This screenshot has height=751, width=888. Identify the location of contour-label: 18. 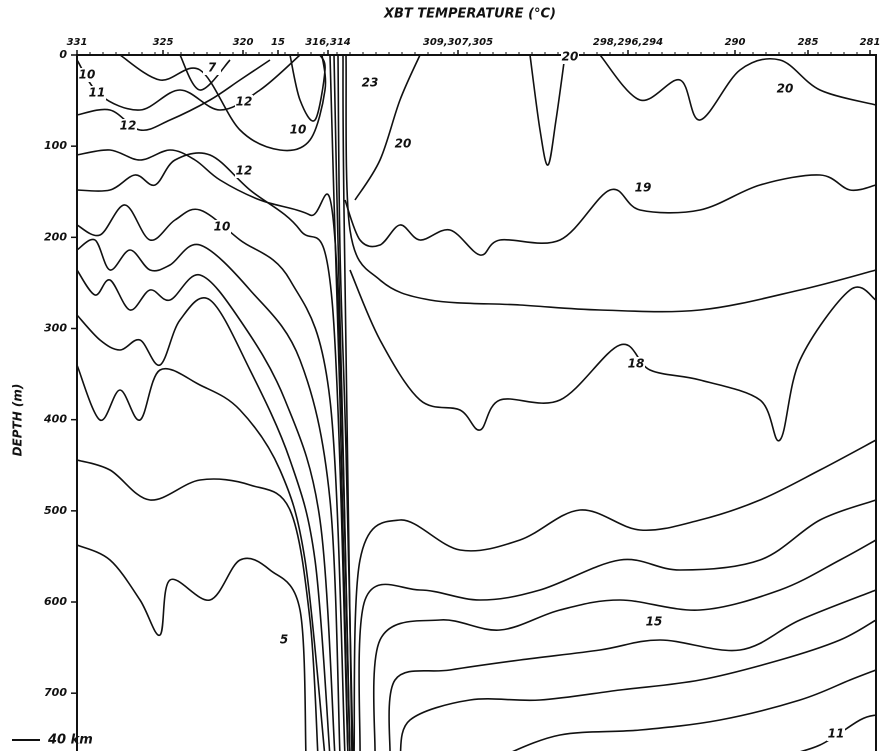
(636, 364).